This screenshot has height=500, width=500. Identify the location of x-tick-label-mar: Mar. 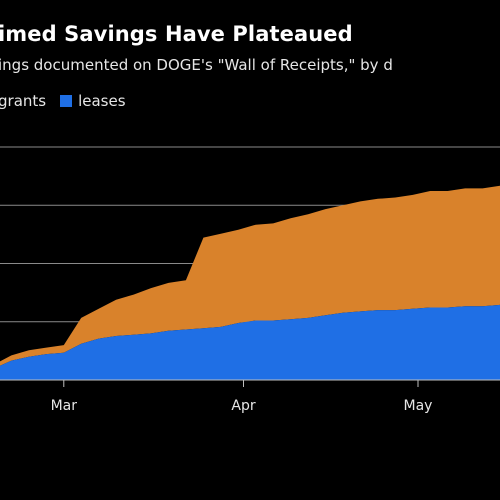
(64, 406).